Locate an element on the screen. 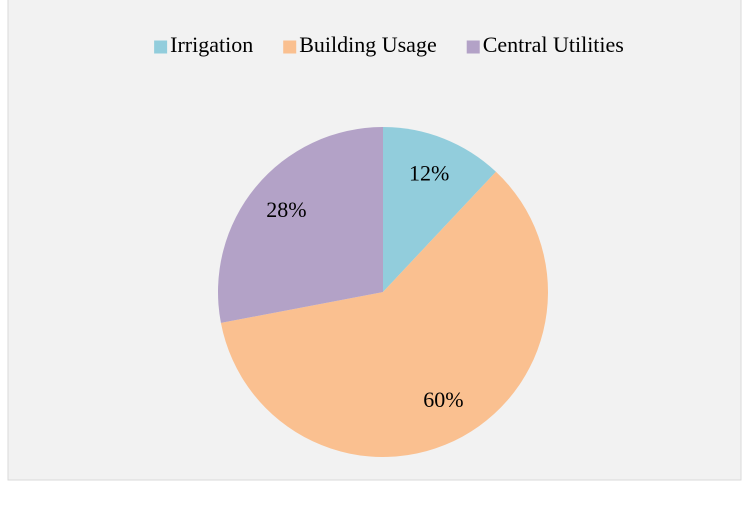 This screenshot has width=749, height=508. legend-item: Building Usage is located at coordinates (360, 44).